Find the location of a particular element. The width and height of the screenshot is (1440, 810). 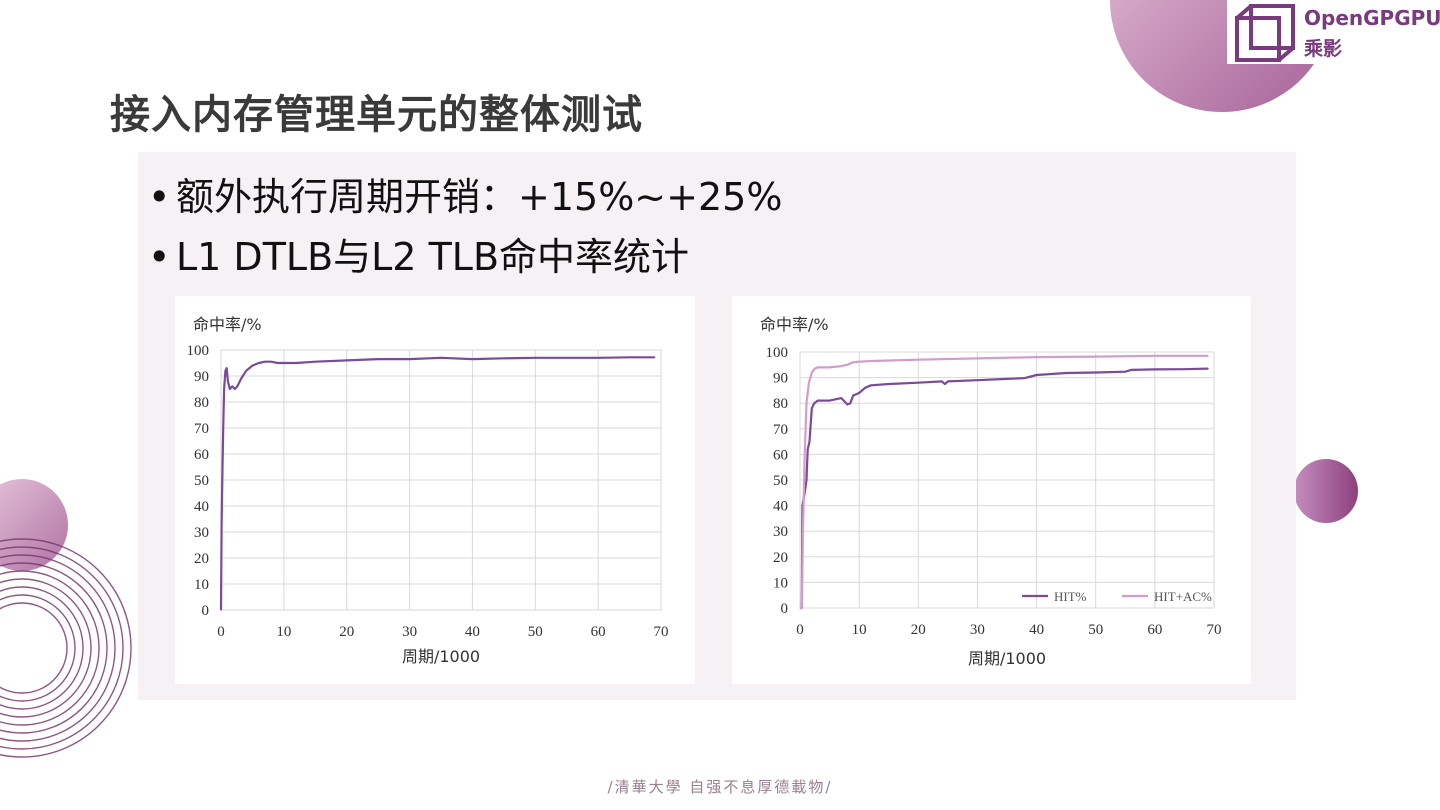

bullet-tlb-stats: • L1 DTLB与L2 TLB命中率统计 is located at coordinates (418, 253).